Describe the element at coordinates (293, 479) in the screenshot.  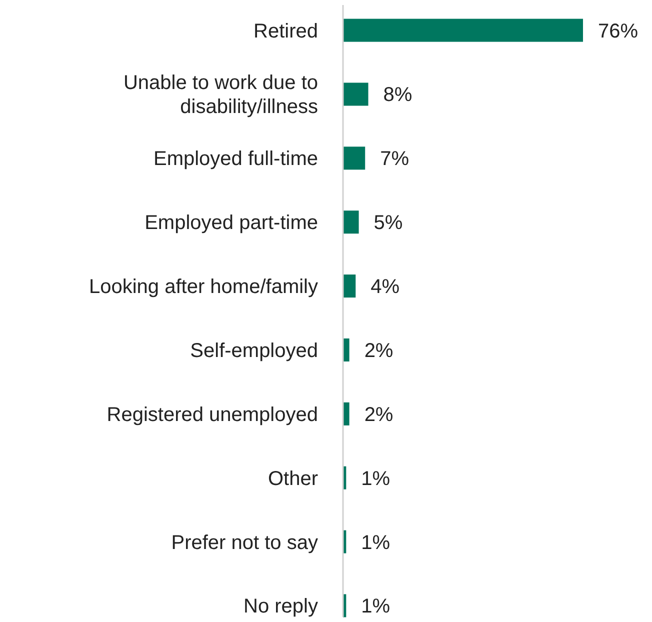
I see `y-tick-label: Other` at that location.